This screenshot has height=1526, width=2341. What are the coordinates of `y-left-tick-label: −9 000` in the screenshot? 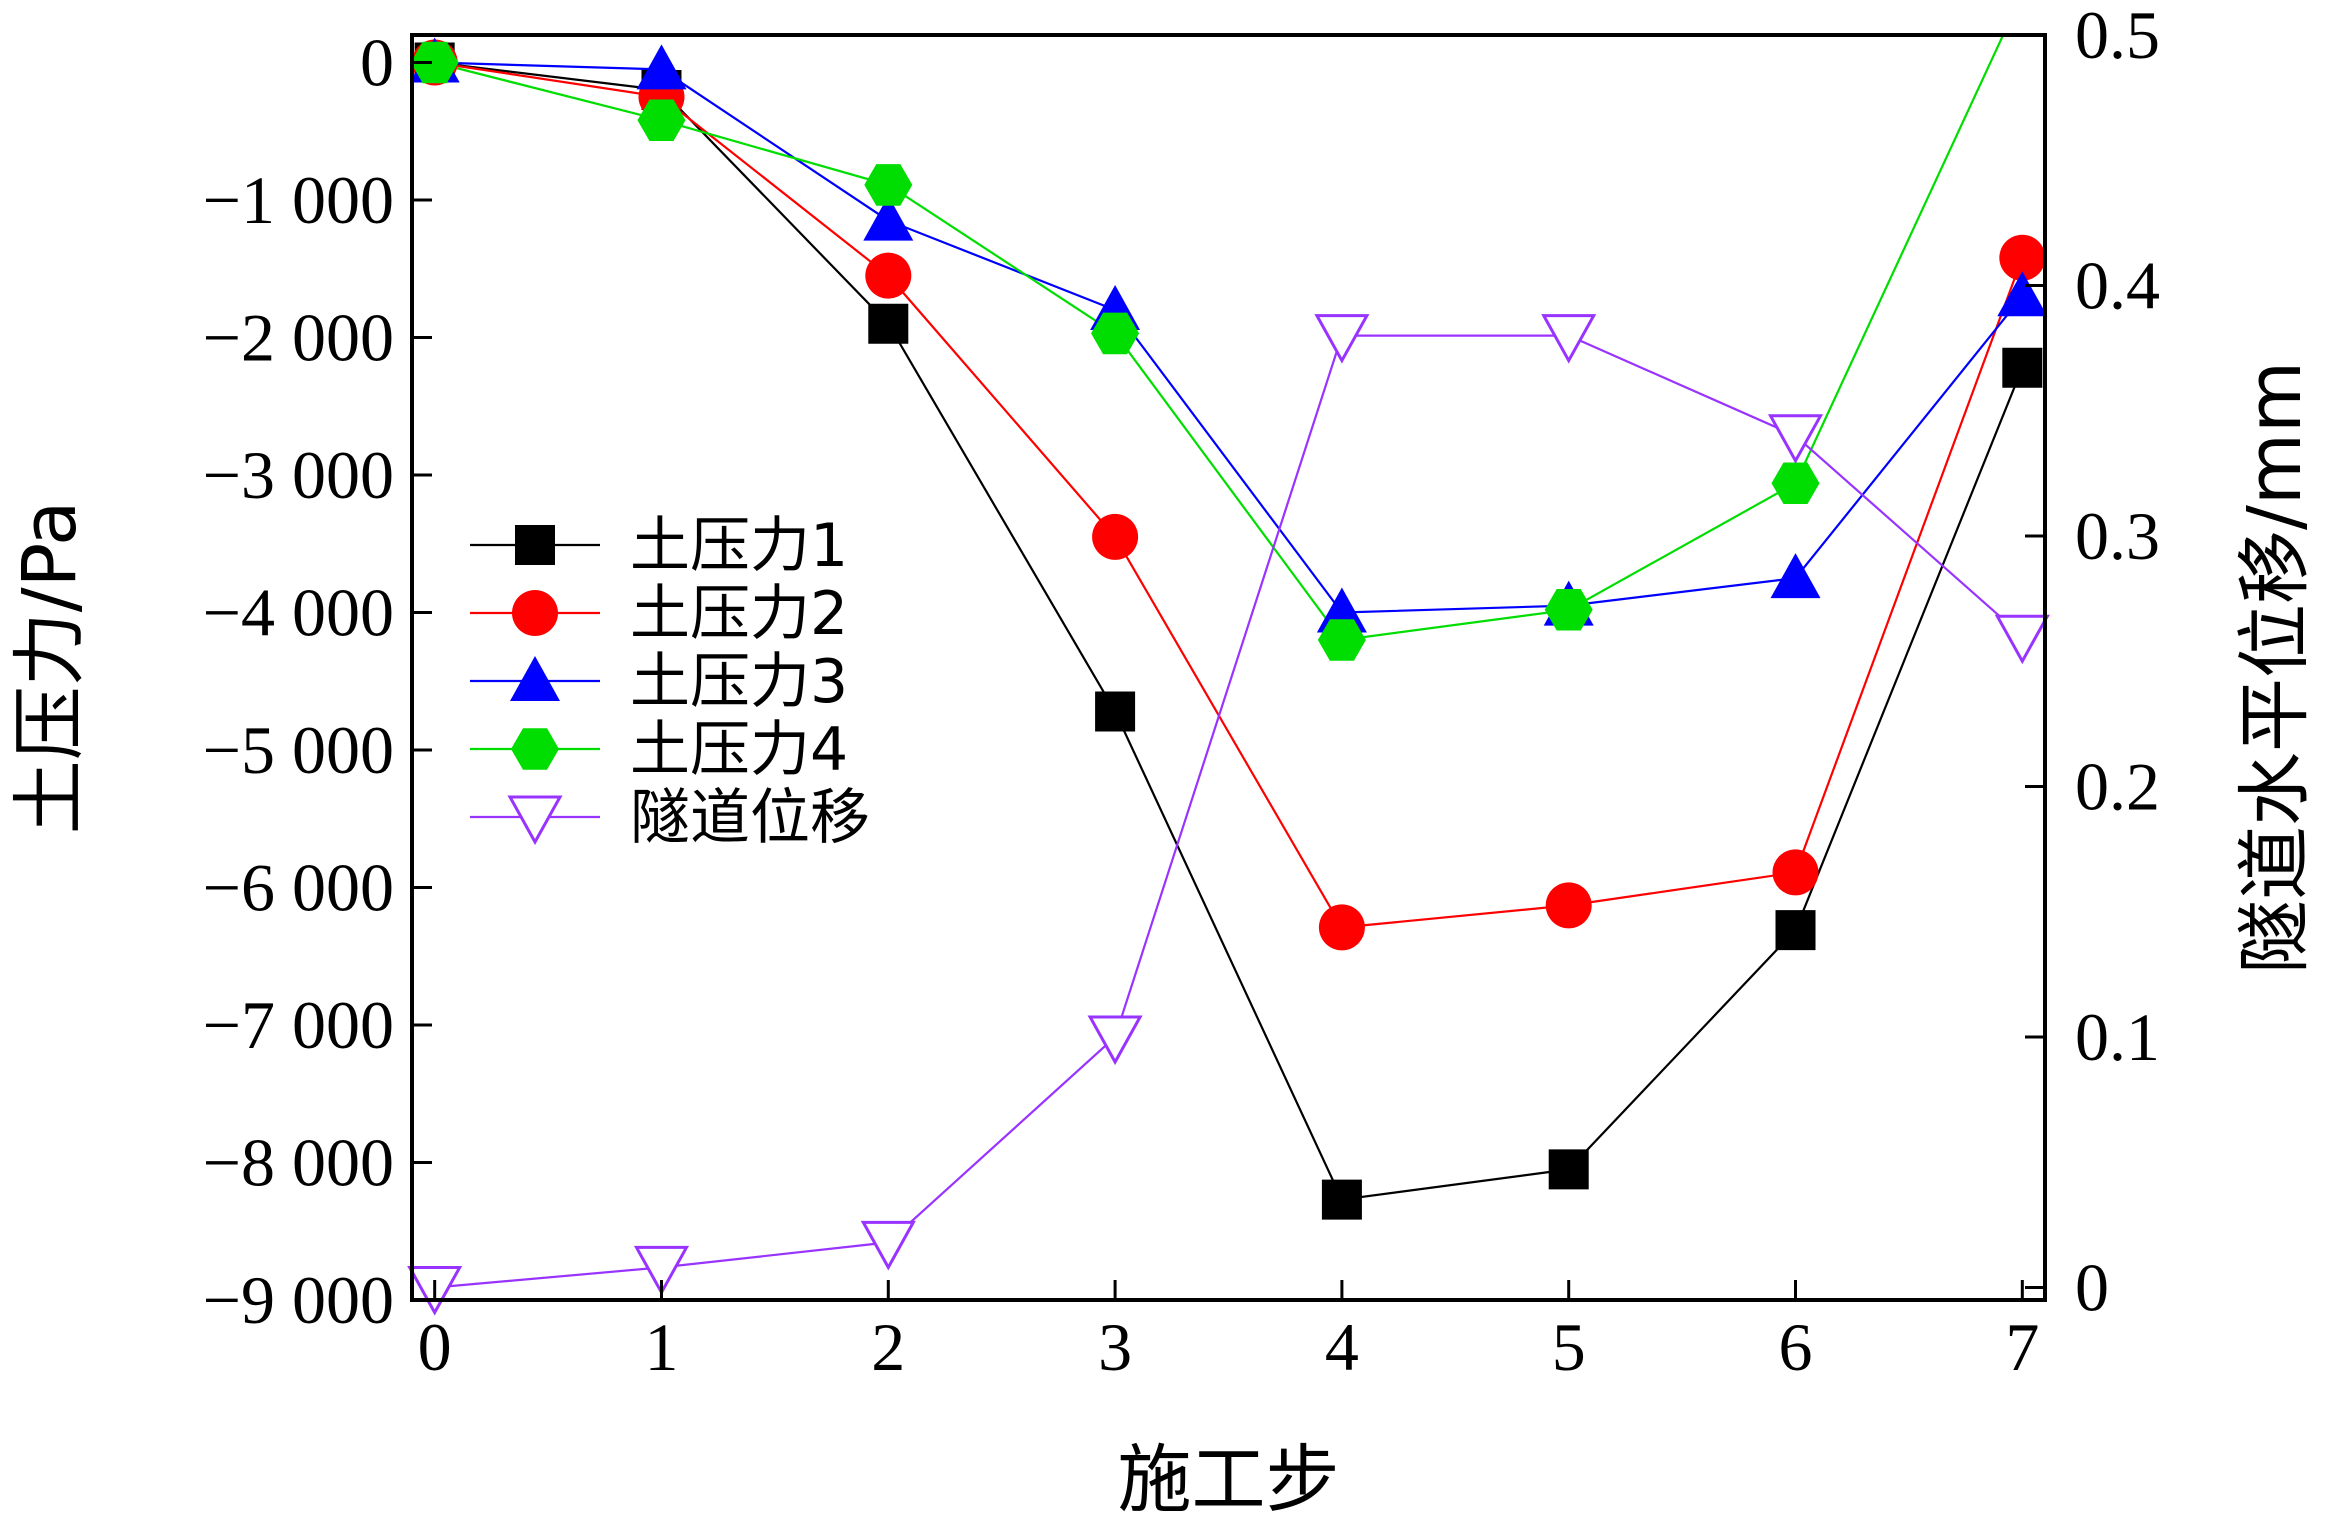 It's located at (298, 1300).